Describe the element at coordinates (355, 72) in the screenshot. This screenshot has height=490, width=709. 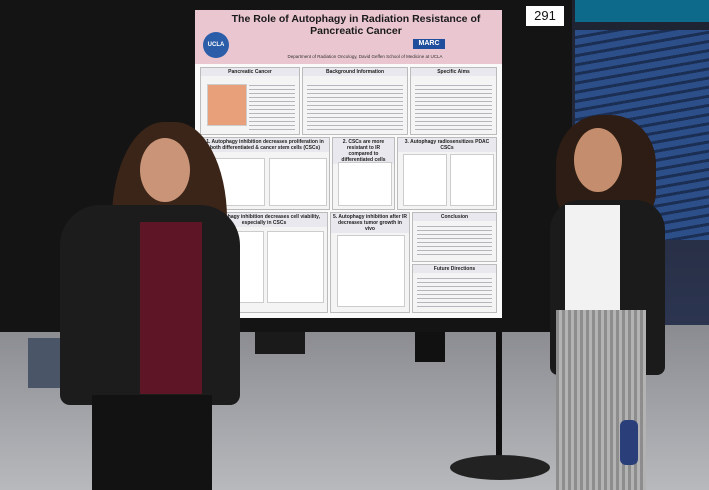
I see `section-heading: Background Information` at that location.